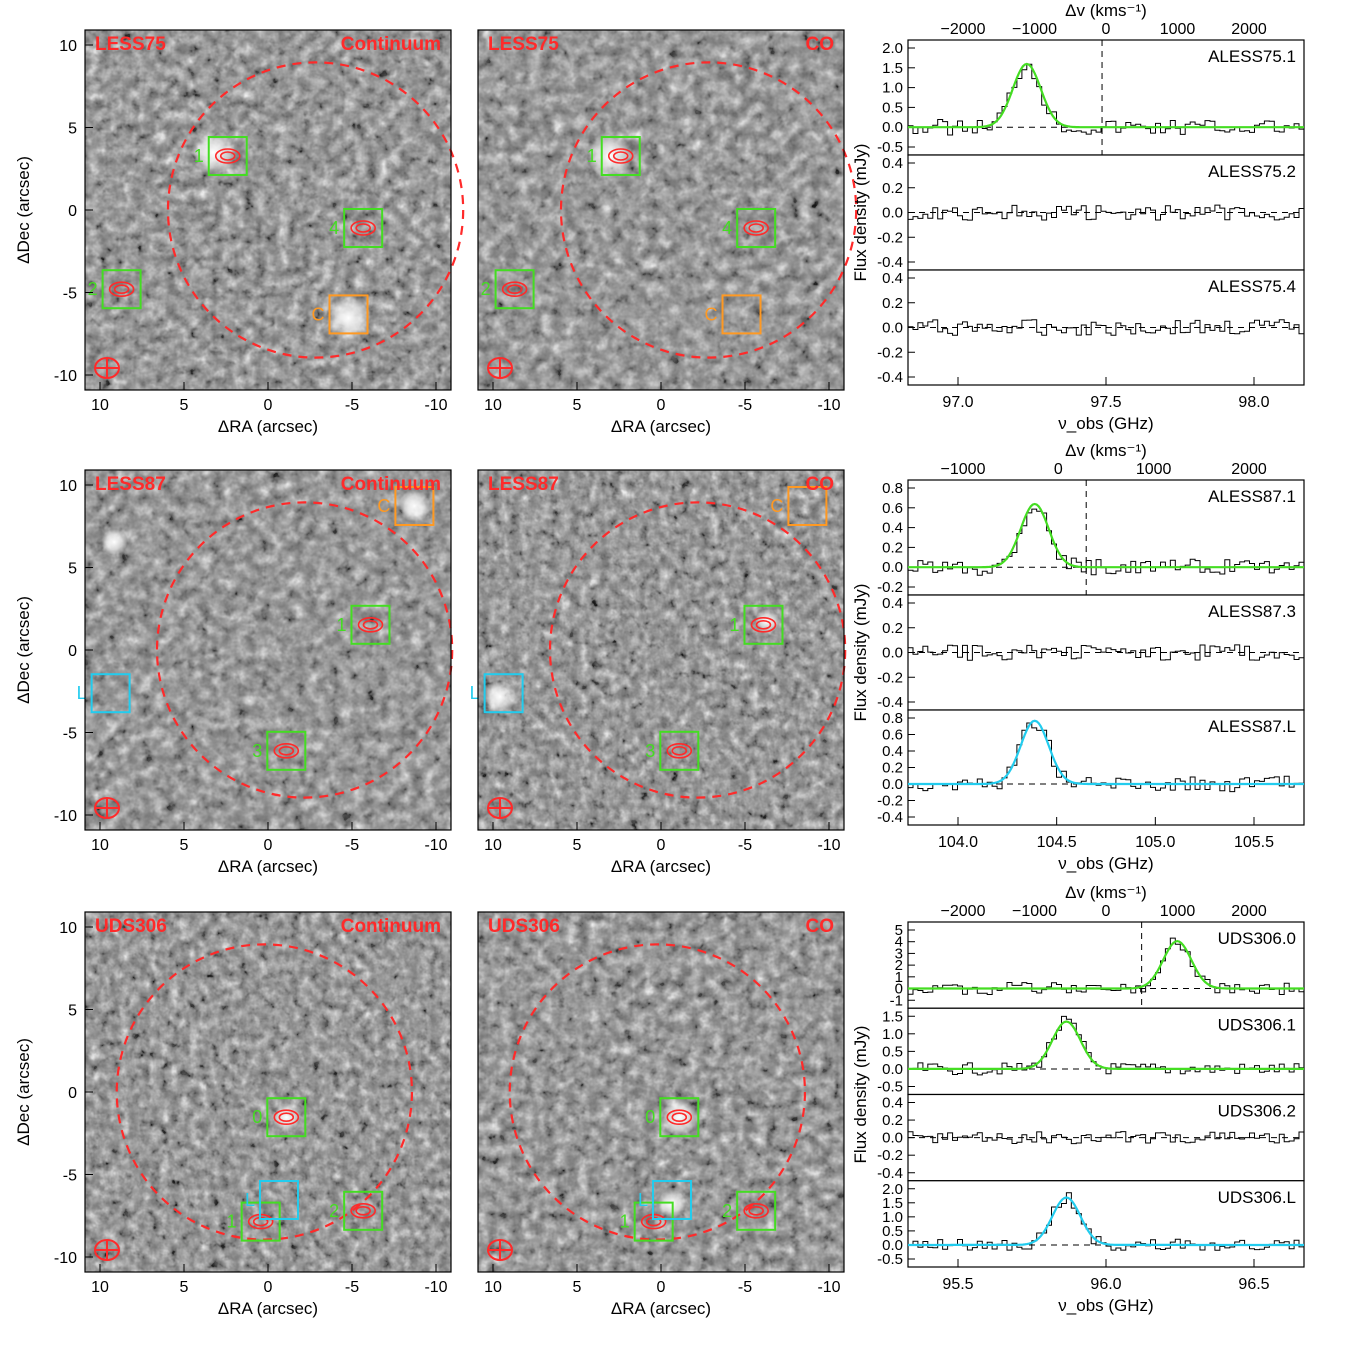 Image resolution: width=1348 pixels, height=1346 pixels. Describe the element at coordinates (892, 48) in the screenshot. I see `y-tick-label: 2.0` at that location.